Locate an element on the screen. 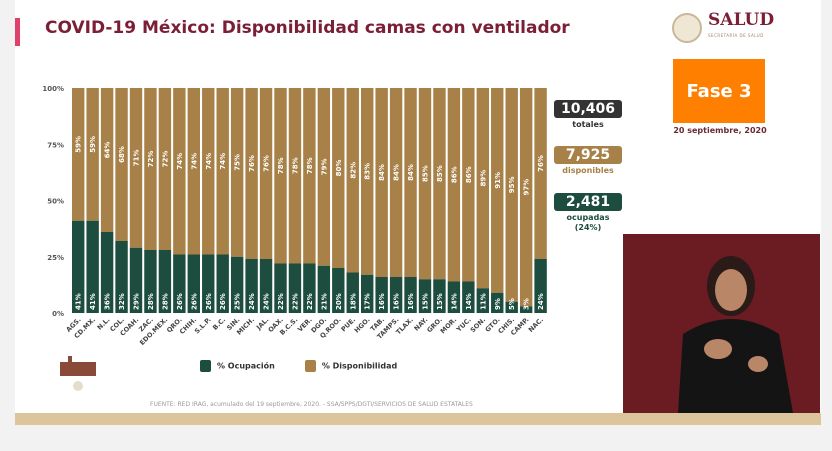 The height and width of the screenshot is (451, 832). stat-value: 2,481 is located at coordinates (588, 202).